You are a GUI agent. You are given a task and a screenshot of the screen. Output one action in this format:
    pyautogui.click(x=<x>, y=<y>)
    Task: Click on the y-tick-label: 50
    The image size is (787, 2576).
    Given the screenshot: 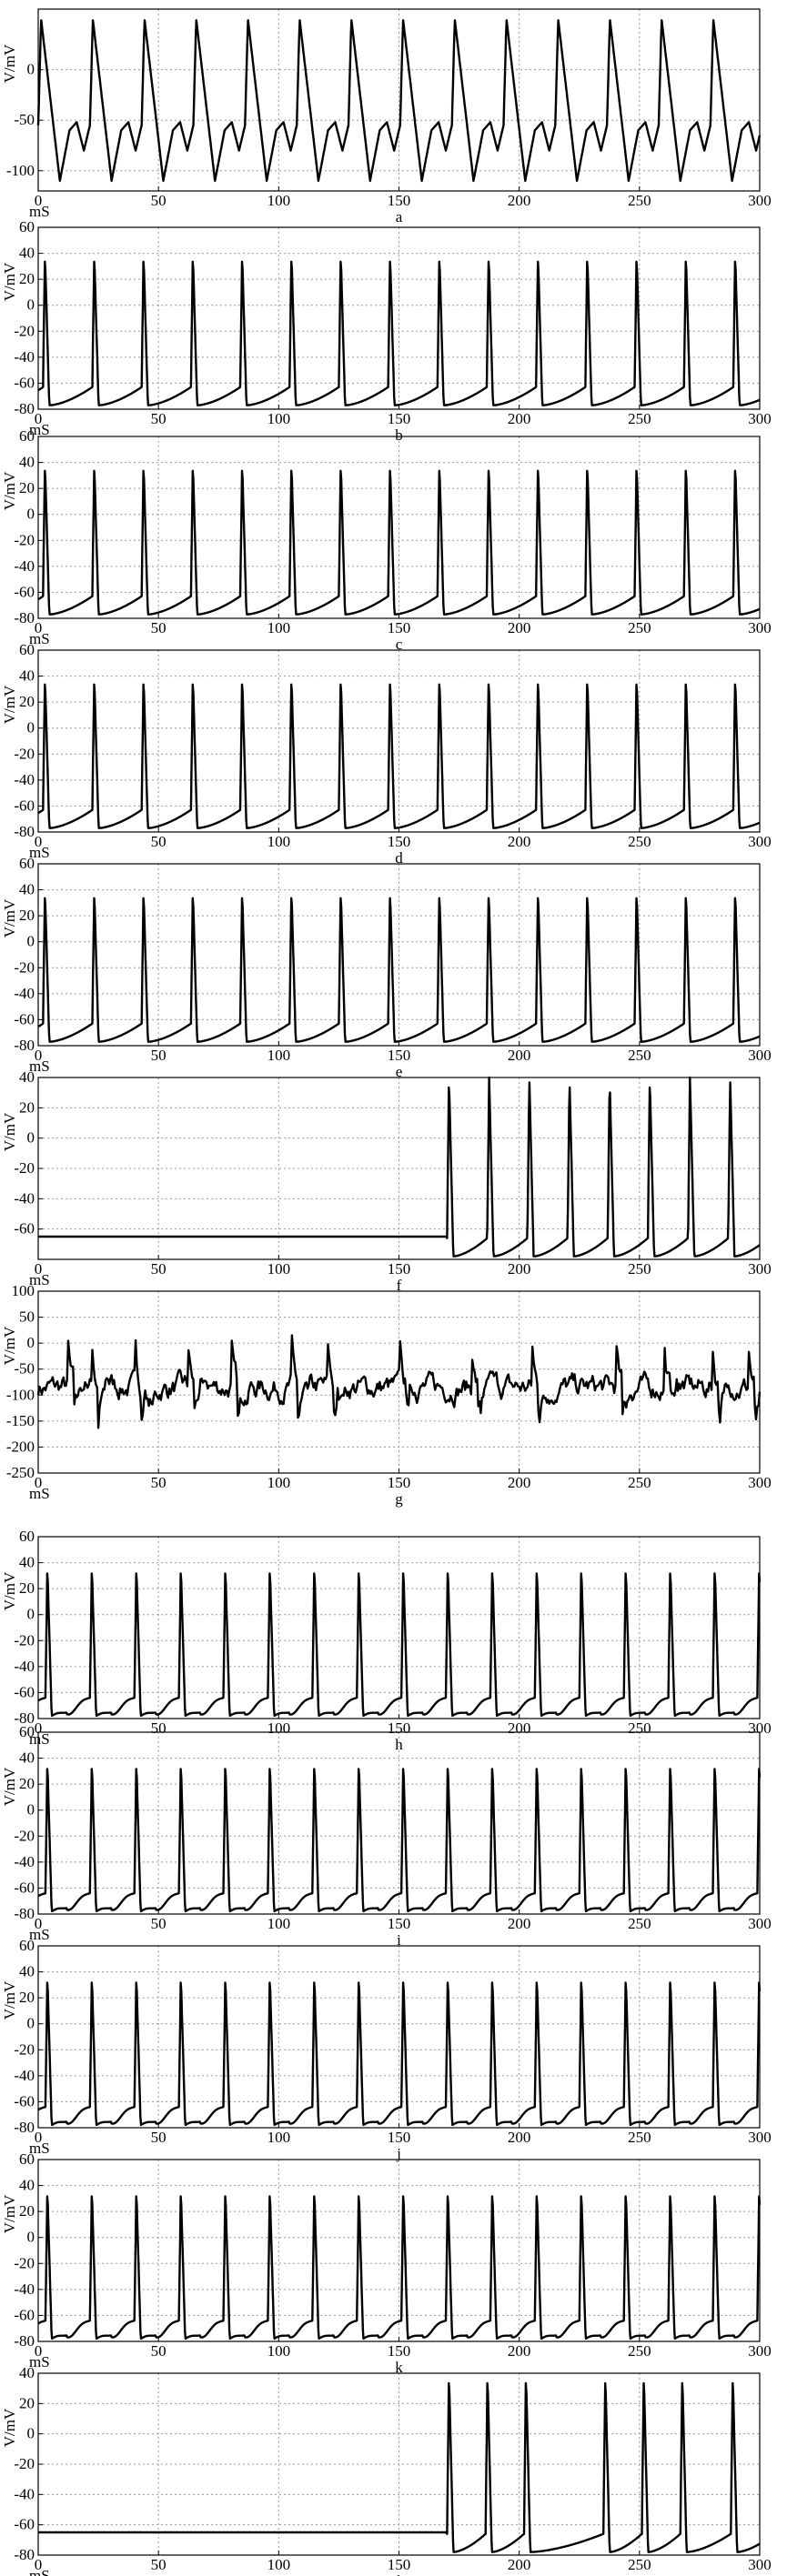 What is the action you would take?
    pyautogui.click(x=27, y=1317)
    